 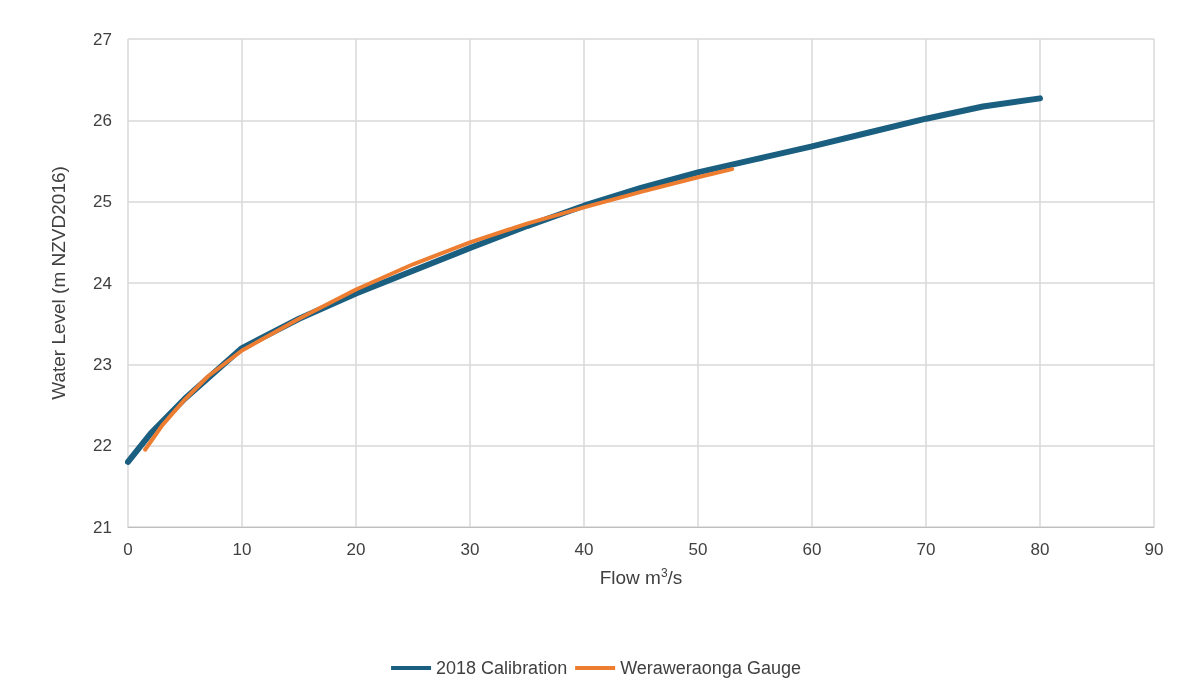 I want to click on x-tick-label: 80, so click(x=1040, y=549).